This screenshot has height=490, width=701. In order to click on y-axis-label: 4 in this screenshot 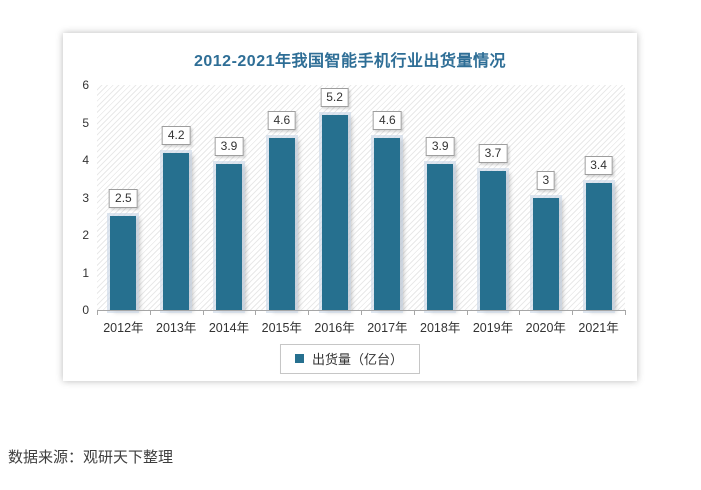, I will do `click(85, 160)`.